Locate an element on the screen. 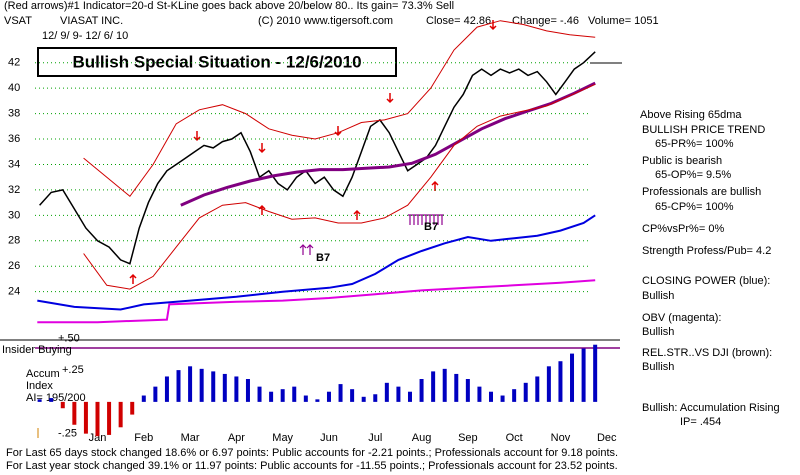 The width and height of the screenshot is (800, 475). company: VIASAT INC. is located at coordinates (91, 21).